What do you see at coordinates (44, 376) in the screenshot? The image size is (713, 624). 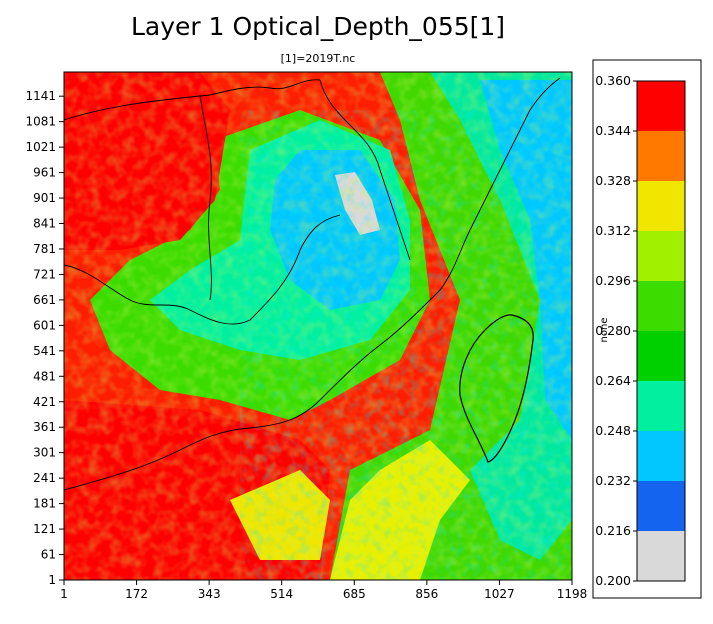 I see `y-tick-label: 481` at bounding box center [44, 376].